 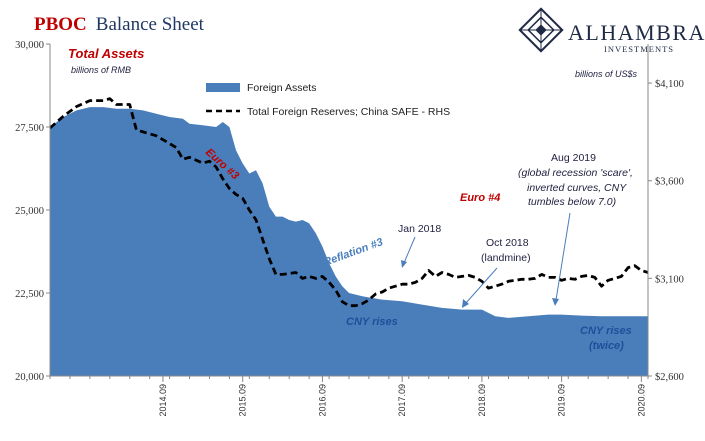 What do you see at coordinates (666, 231) in the screenshot?
I see `right-axis-ticks: $2,600 $3,100 $3,600 $4,100` at bounding box center [666, 231].